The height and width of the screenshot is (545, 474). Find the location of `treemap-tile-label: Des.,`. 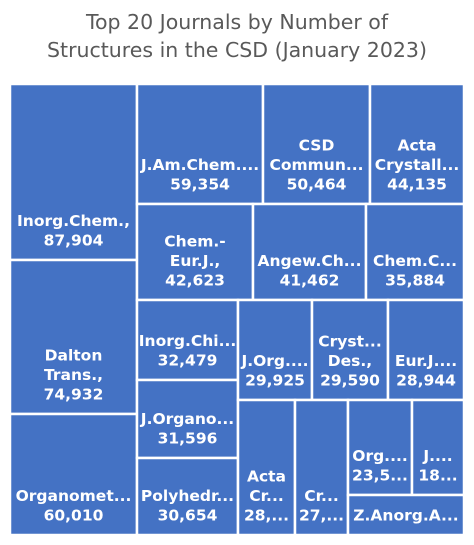

treemap-tile-label: Des., is located at coordinates (350, 361).